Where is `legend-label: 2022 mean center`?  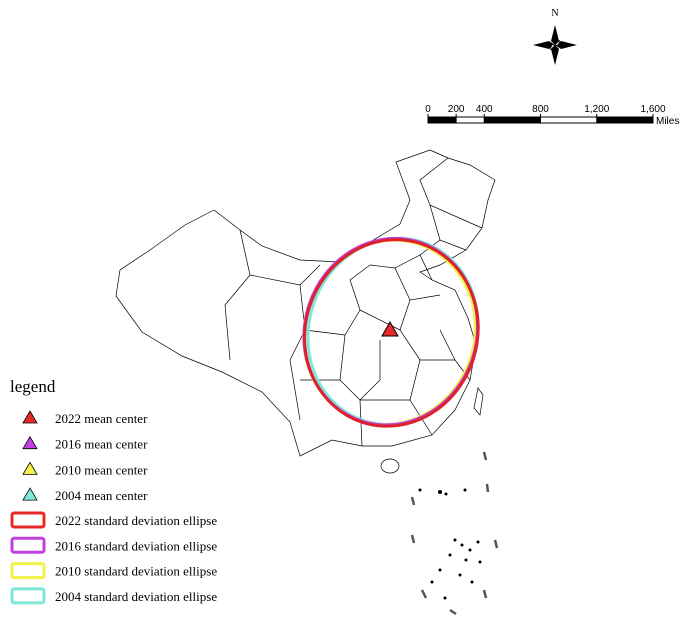 legend-label: 2022 mean center is located at coordinates (101, 418).